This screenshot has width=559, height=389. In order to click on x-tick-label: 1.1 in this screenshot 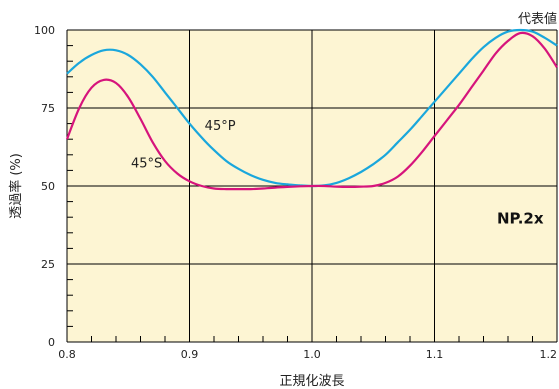, I will do `click(435, 354)`.